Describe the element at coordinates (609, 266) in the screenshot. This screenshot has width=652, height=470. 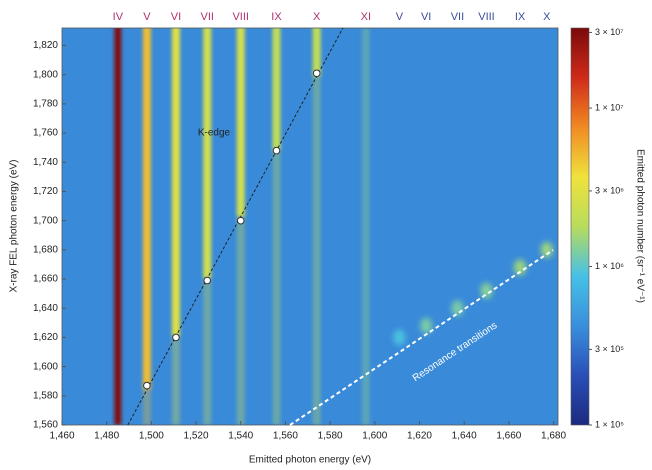
I see `colorbar-tick-label: 1 × 10⁶` at that location.